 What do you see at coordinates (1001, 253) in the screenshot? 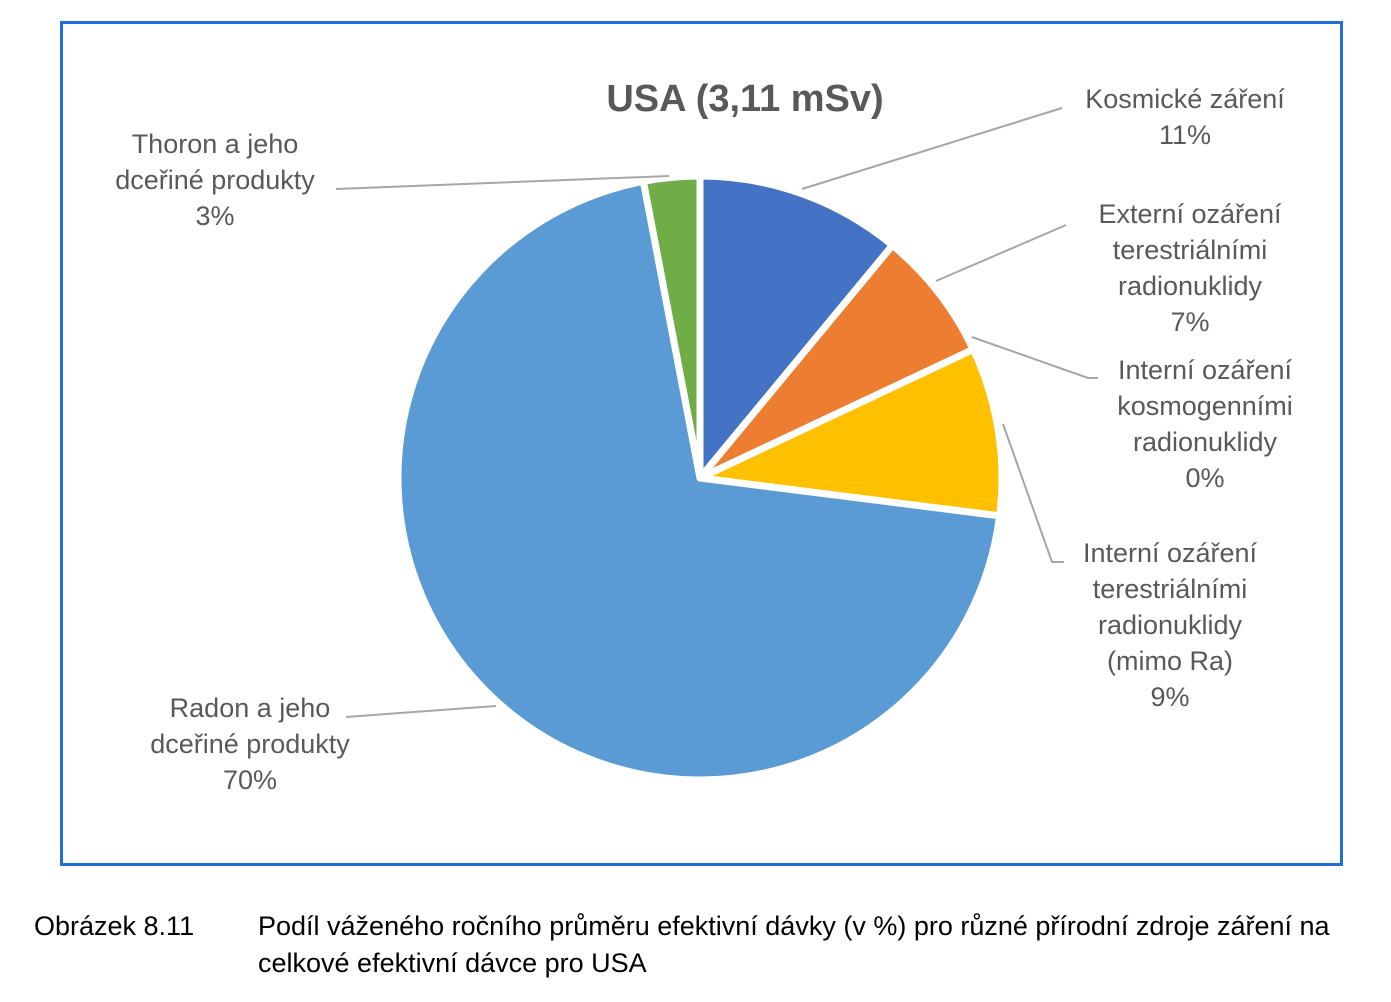
I see `leader-externi` at bounding box center [1001, 253].